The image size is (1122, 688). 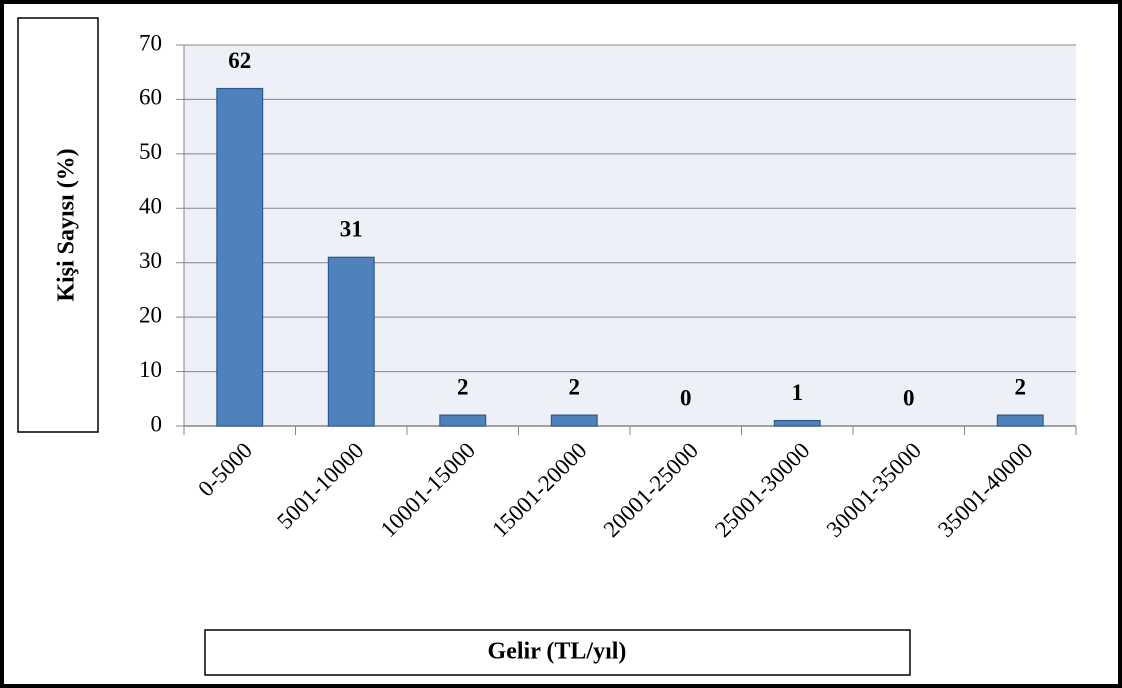 What do you see at coordinates (150, 369) in the screenshot?
I see `y-tick-label: 10` at bounding box center [150, 369].